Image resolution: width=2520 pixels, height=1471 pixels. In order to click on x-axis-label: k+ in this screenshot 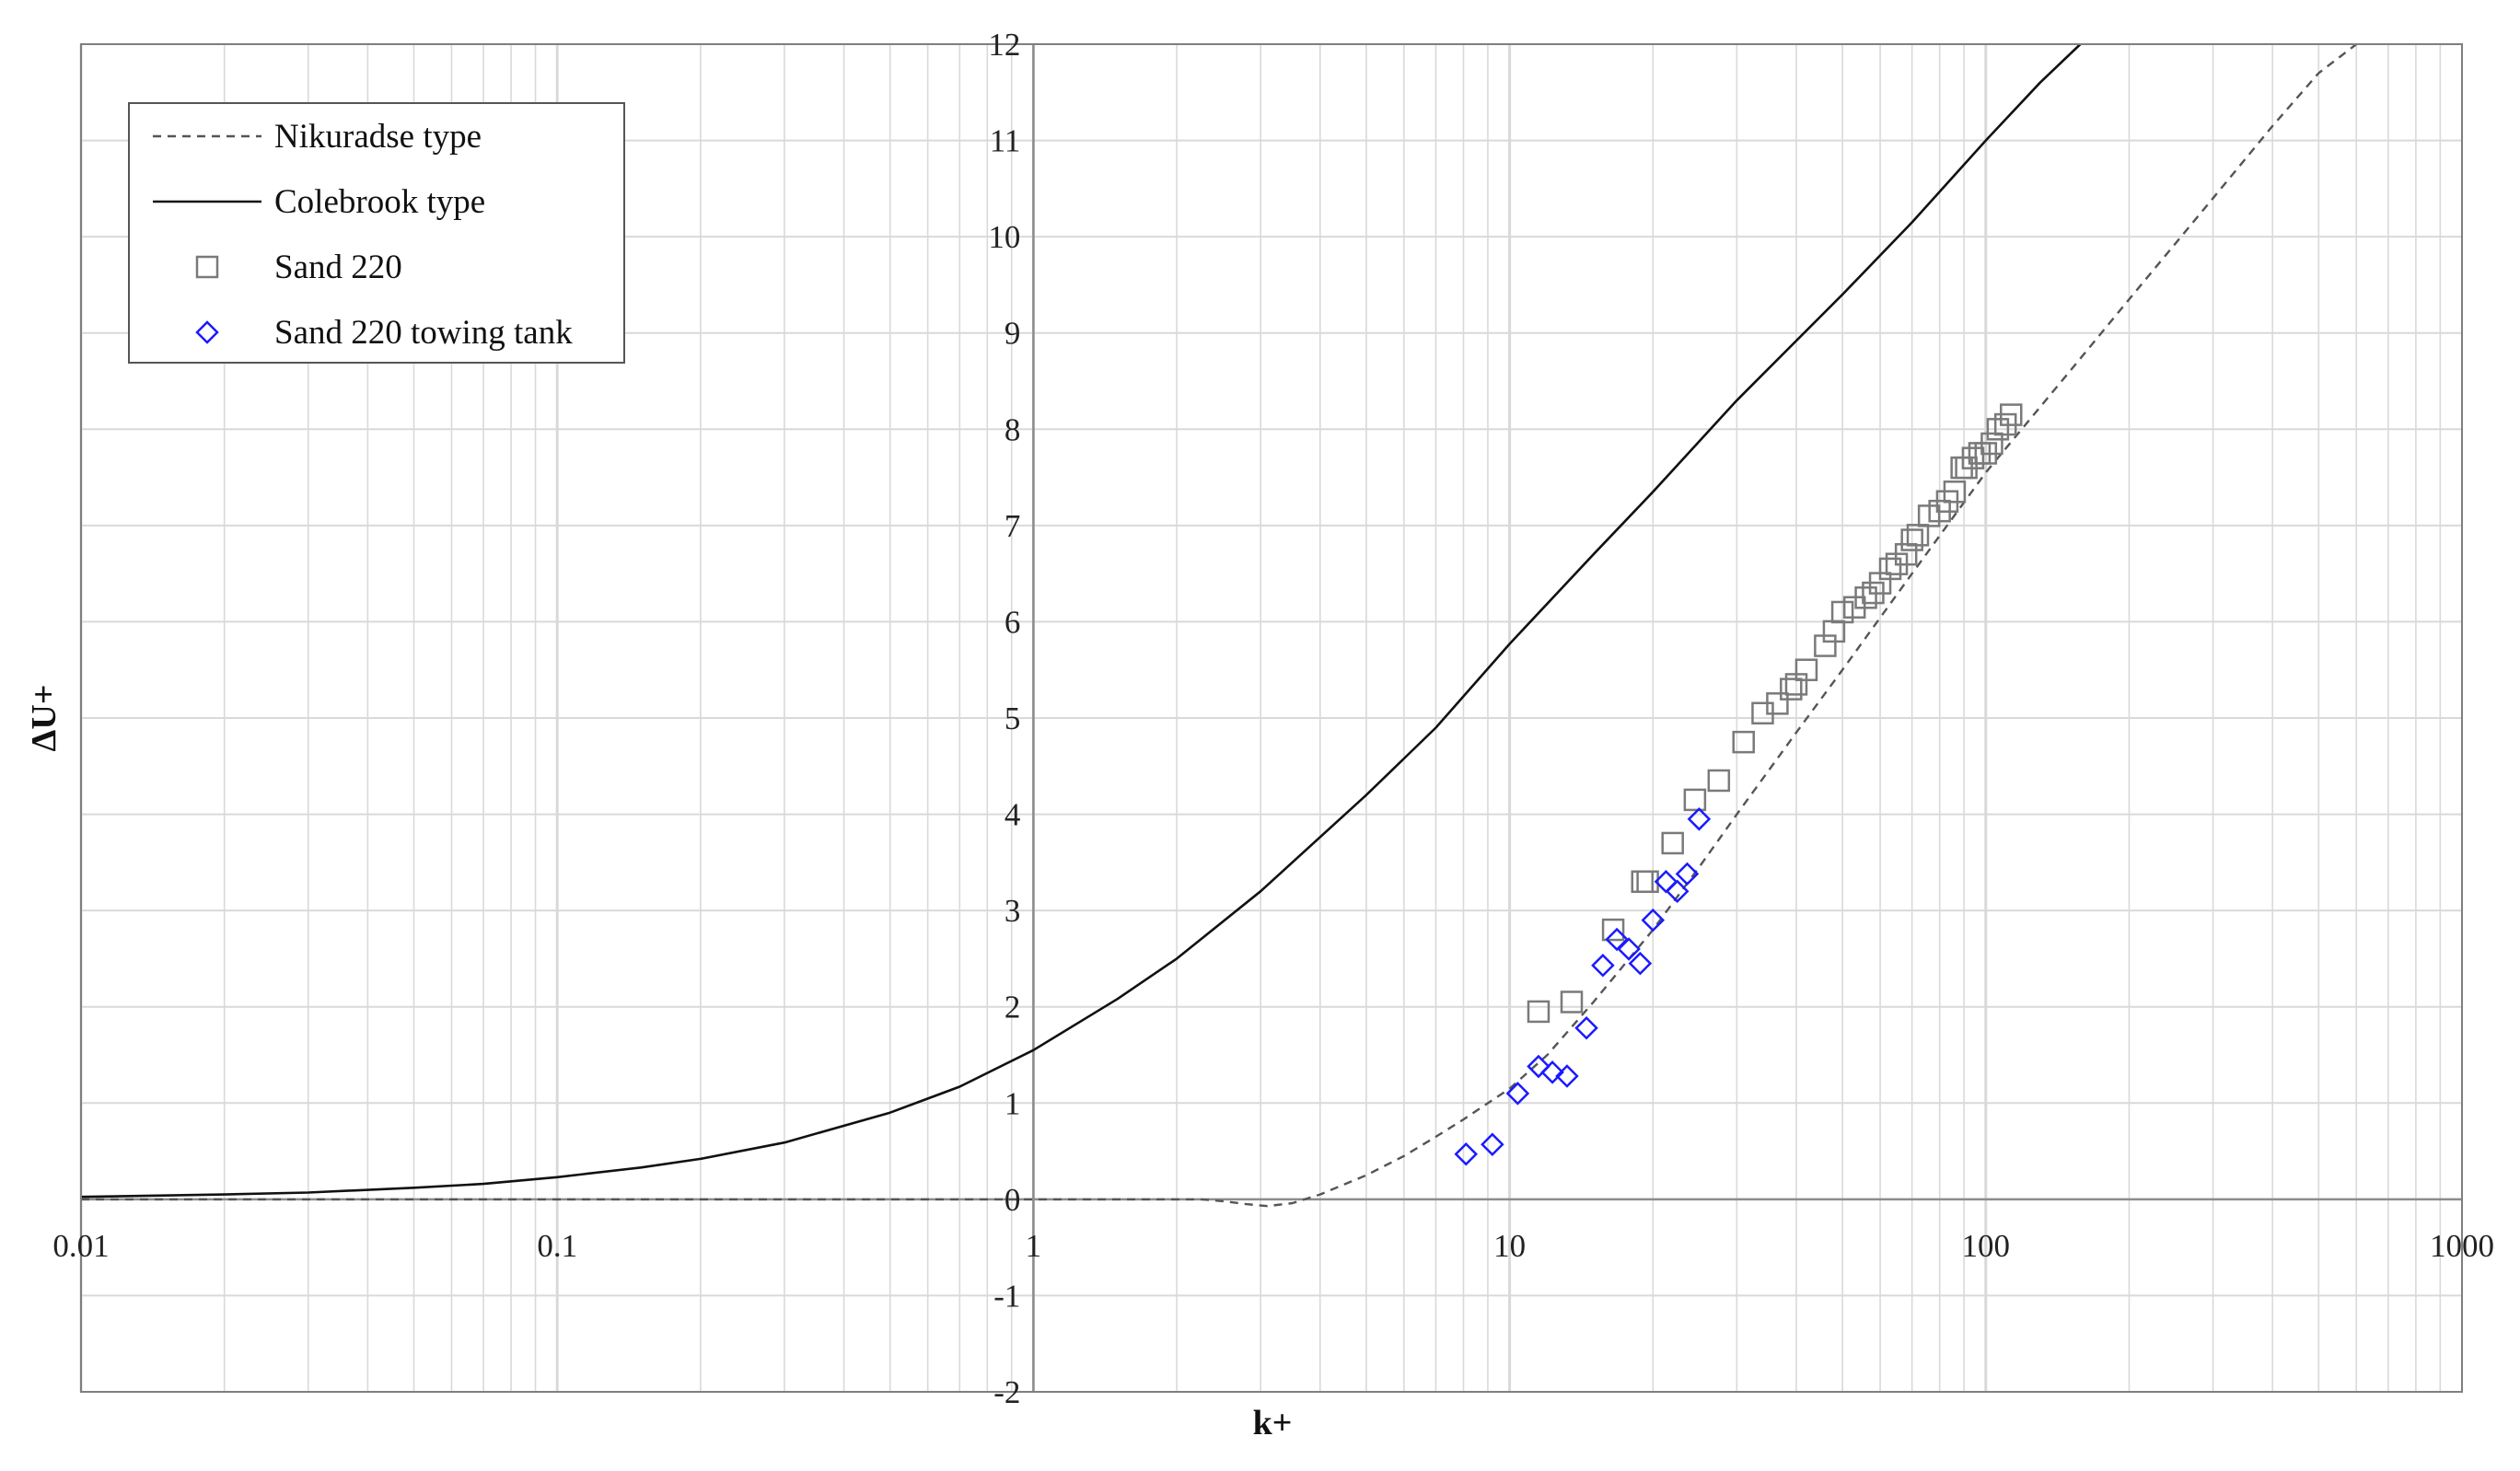, I will do `click(1273, 1423)`.